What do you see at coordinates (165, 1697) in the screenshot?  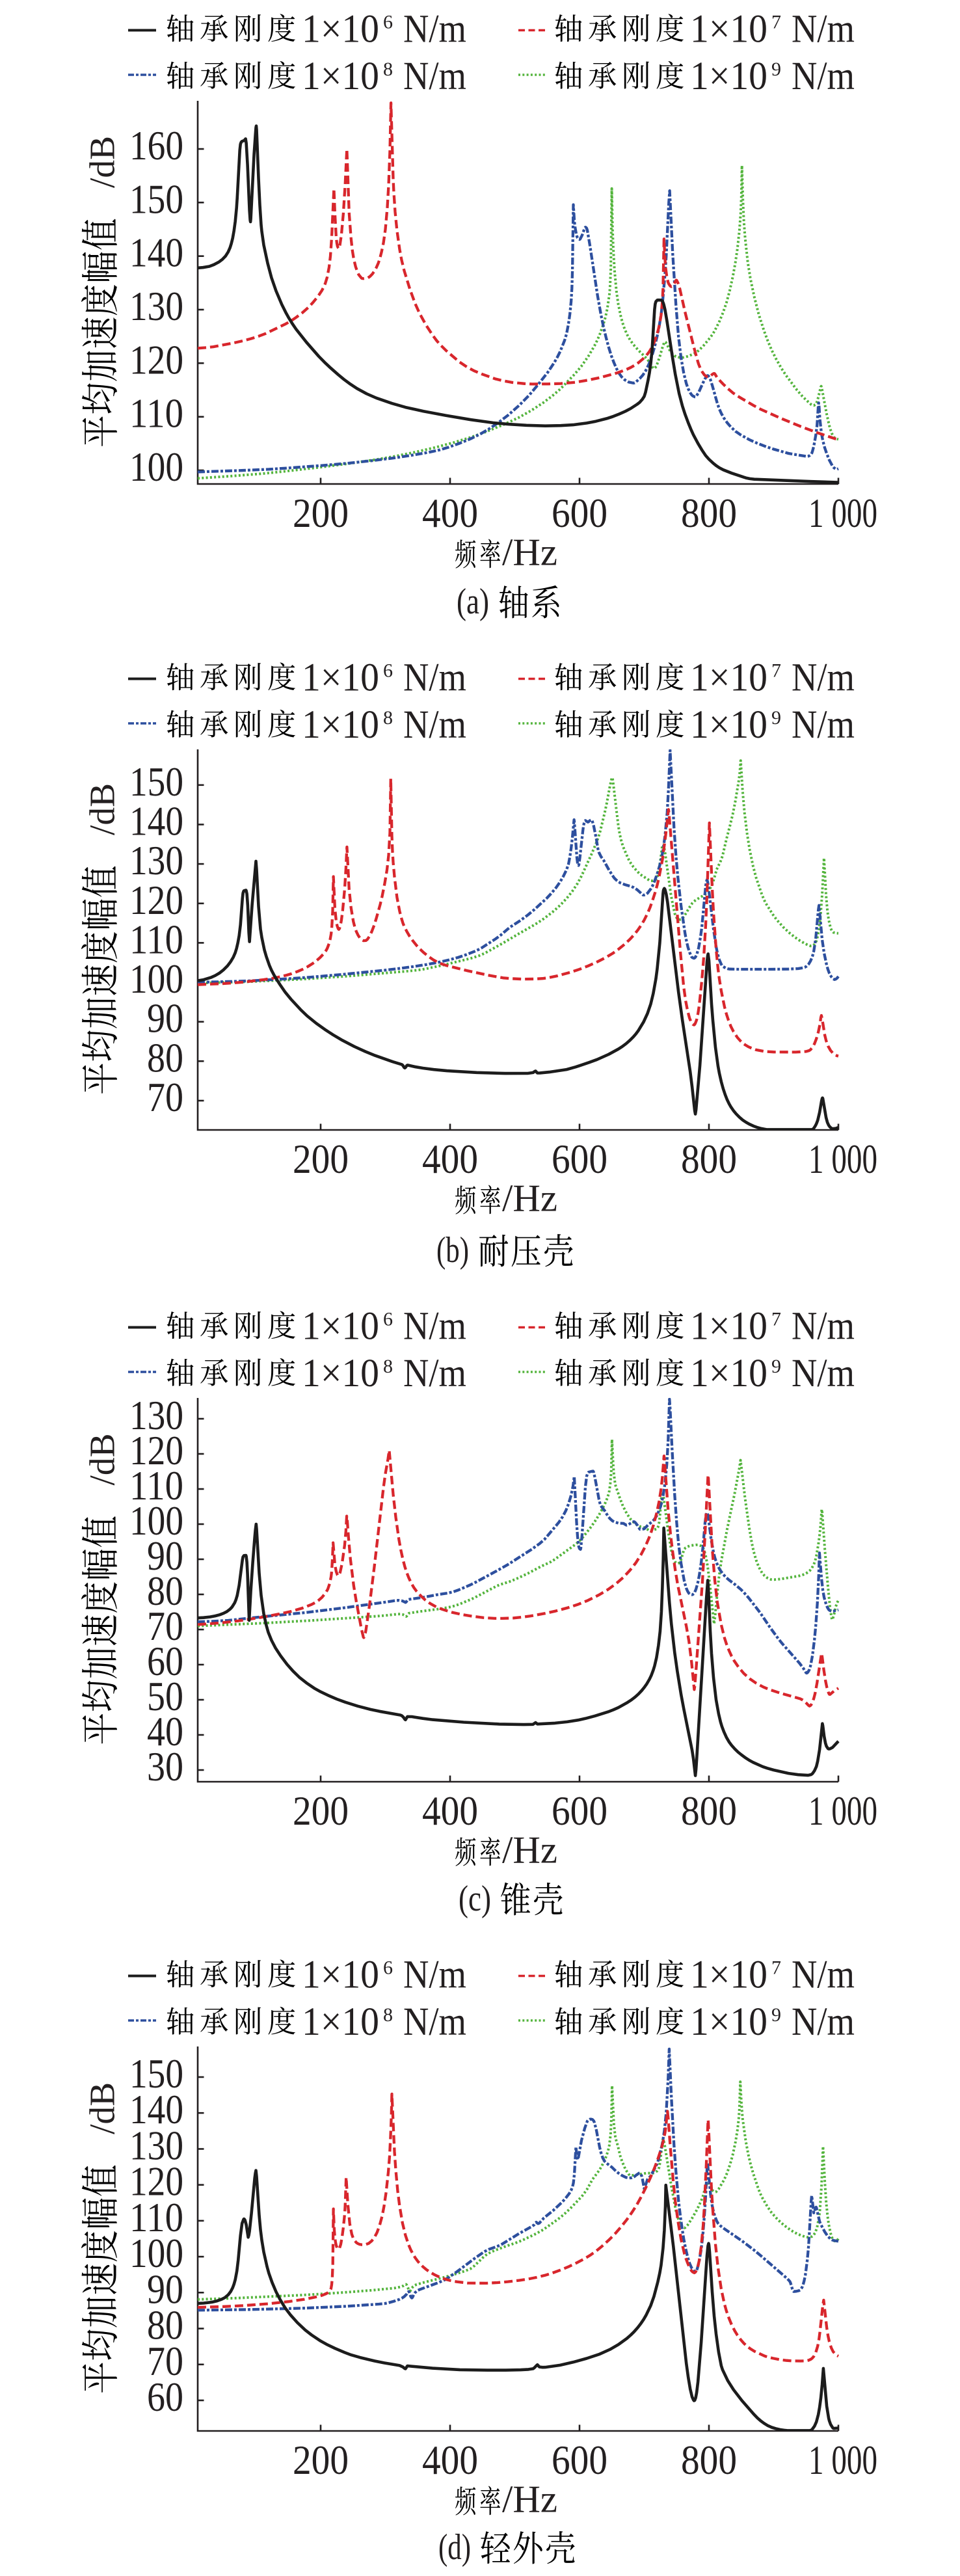 I see `svg-text: 50` at bounding box center [165, 1697].